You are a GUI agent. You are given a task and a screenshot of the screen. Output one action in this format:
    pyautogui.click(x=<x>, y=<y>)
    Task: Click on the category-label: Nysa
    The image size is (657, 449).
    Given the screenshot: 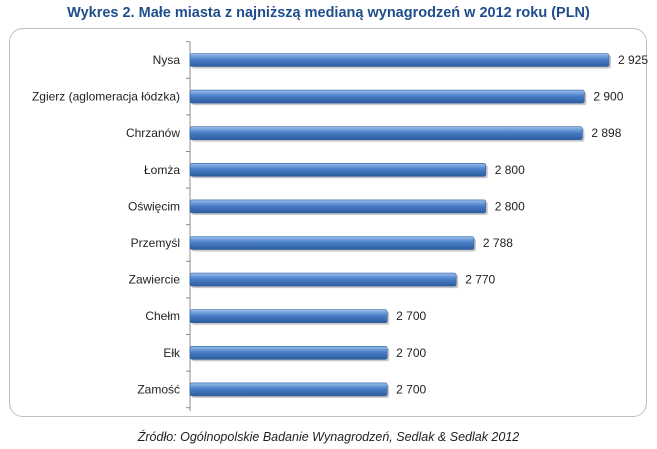 What is the action you would take?
    pyautogui.click(x=167, y=60)
    